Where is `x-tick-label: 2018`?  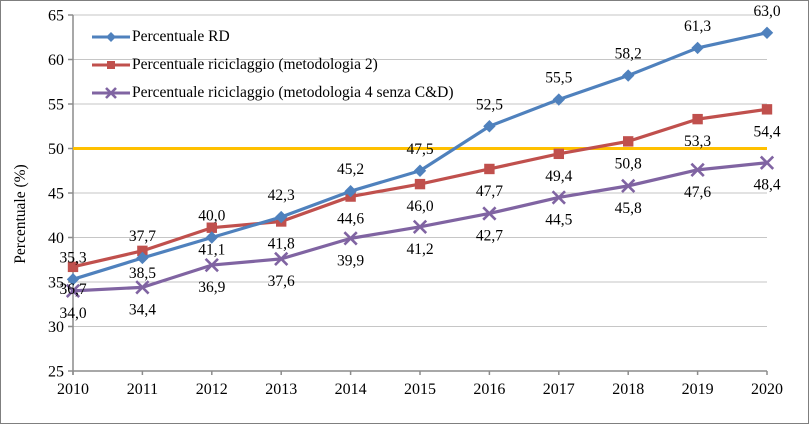 x-tick-label: 2018 is located at coordinates (628, 389).